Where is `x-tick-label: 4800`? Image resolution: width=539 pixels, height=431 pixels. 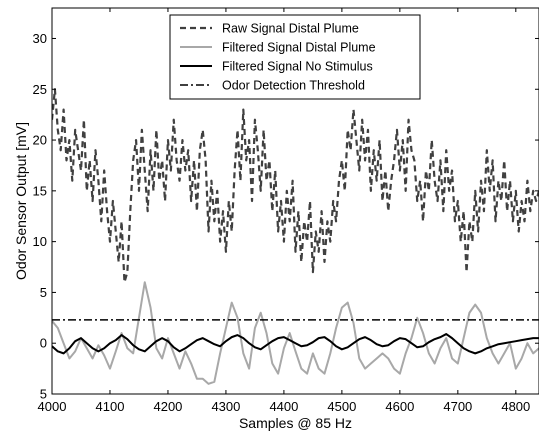
x-tick-label: 4800 is located at coordinates (515, 406).